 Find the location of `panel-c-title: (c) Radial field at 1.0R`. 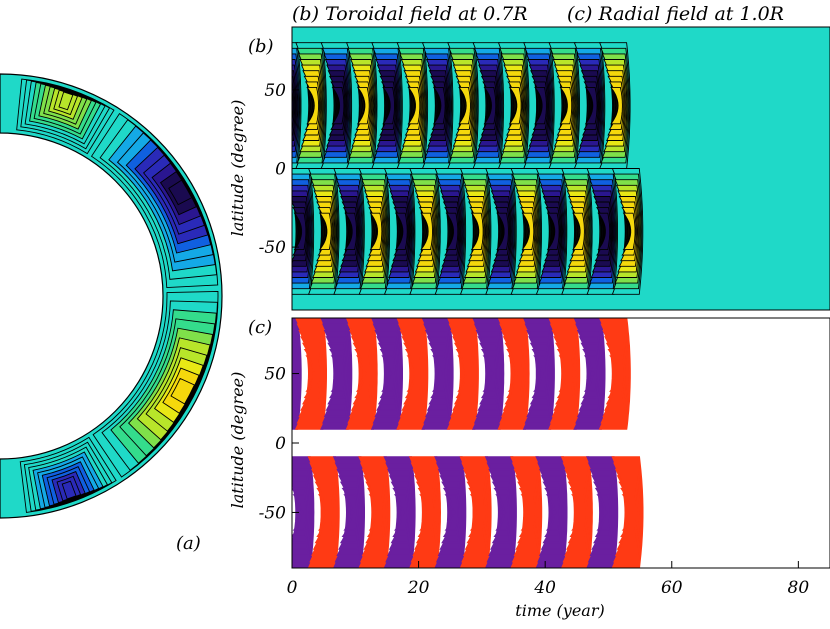

panel-c-title: (c) Radial field at 1.0R is located at coordinates (675, 14).